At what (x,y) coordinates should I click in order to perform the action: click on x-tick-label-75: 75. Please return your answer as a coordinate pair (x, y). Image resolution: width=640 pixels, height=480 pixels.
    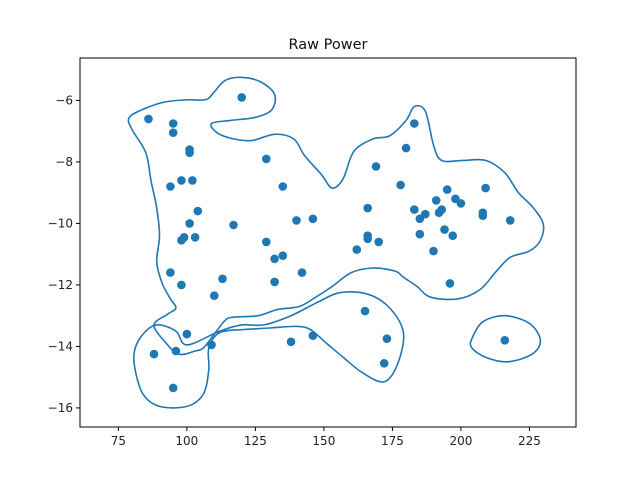
    Looking at the image, I should click on (118, 441).